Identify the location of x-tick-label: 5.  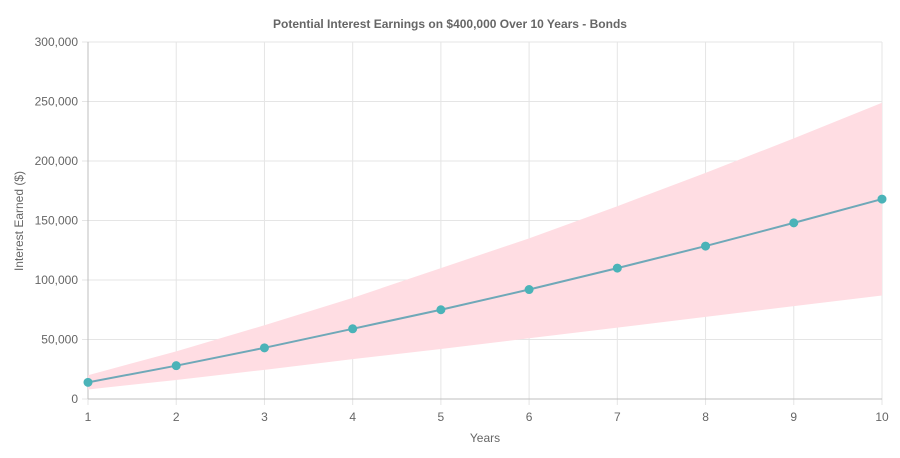
(441, 417).